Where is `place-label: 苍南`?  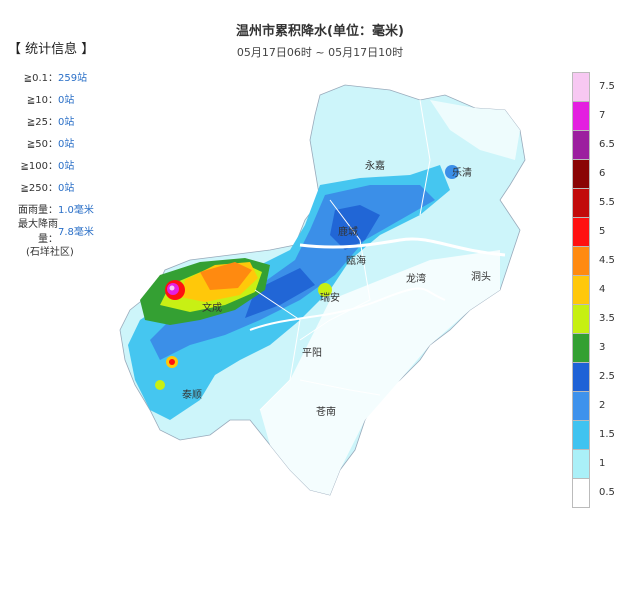 place-label: 苍南 is located at coordinates (326, 411).